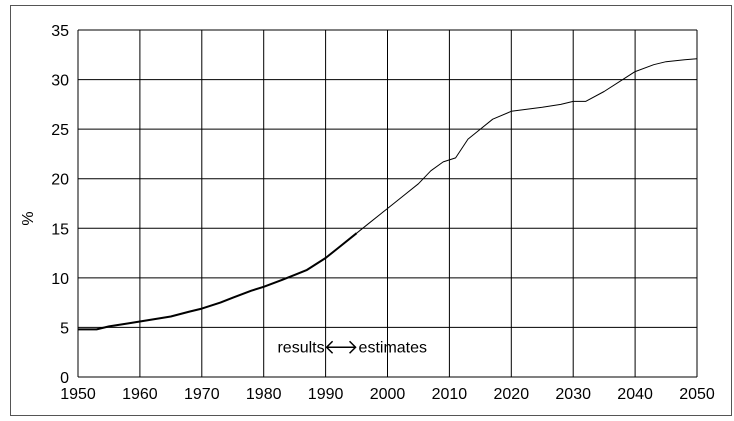 The height and width of the screenshot is (421, 734). Describe the element at coordinates (218, 281) in the screenshot. I see `series-line-results` at that location.